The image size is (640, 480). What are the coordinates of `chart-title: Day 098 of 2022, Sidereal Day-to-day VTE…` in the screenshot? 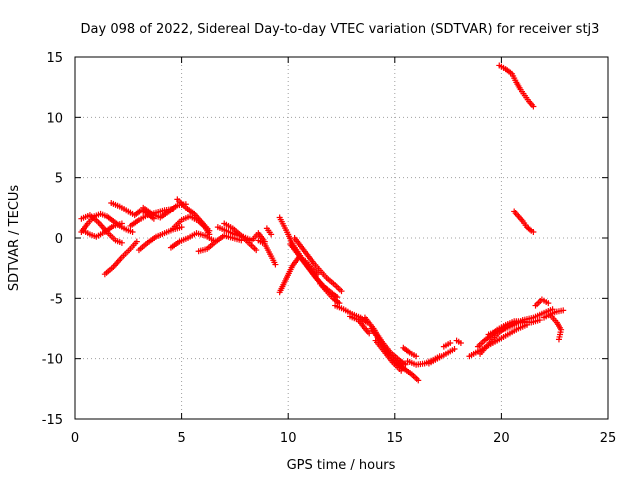 It's located at (340, 29).